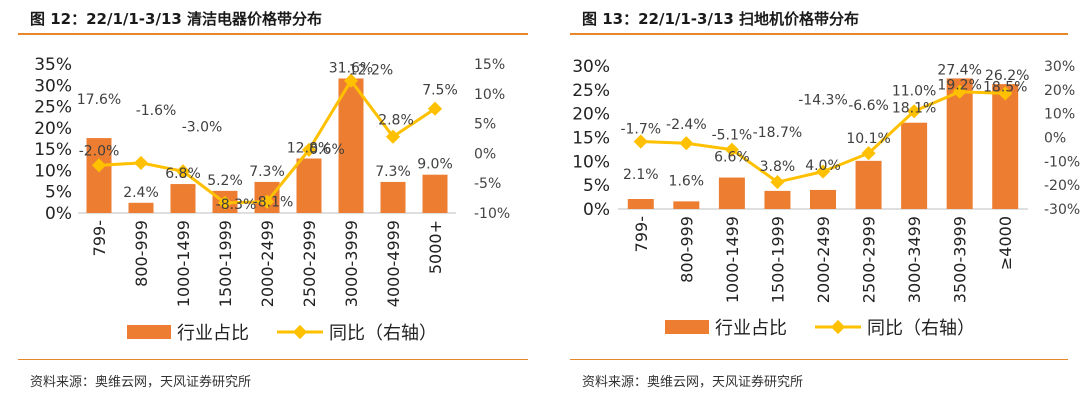 This screenshot has width=1080, height=404. What do you see at coordinates (778, 167) in the screenshot?
I see `bar-data-label: 3.8%` at bounding box center [778, 167].